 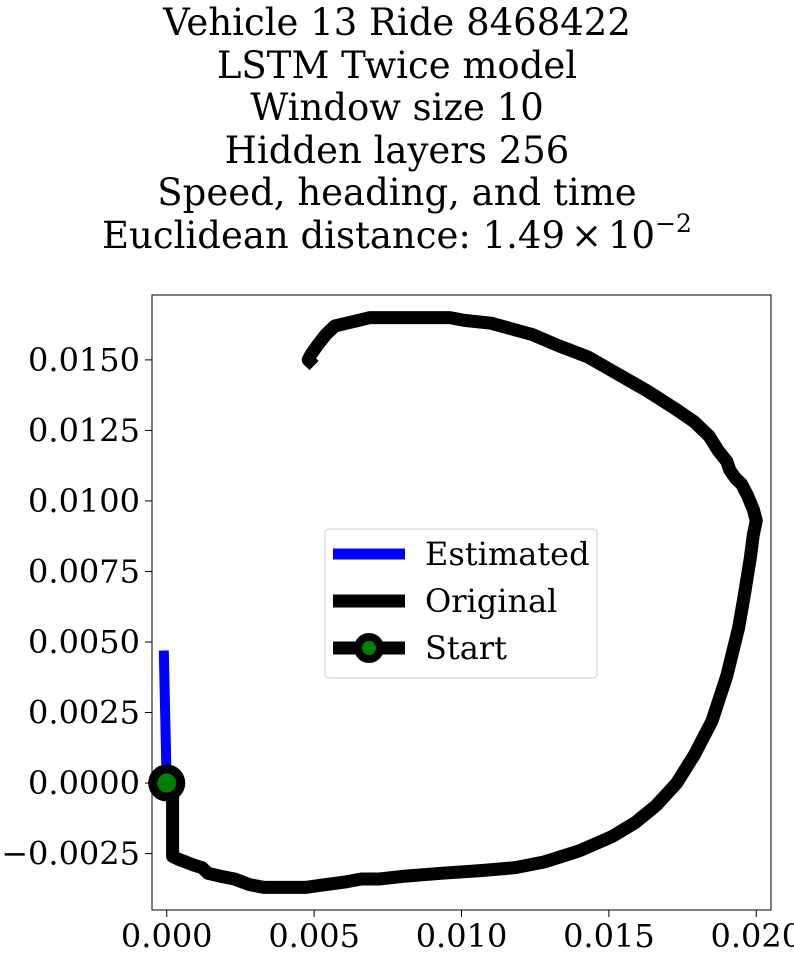 What do you see at coordinates (70, 854) in the screenshot?
I see `y-tick-label: −0.0025` at bounding box center [70, 854].